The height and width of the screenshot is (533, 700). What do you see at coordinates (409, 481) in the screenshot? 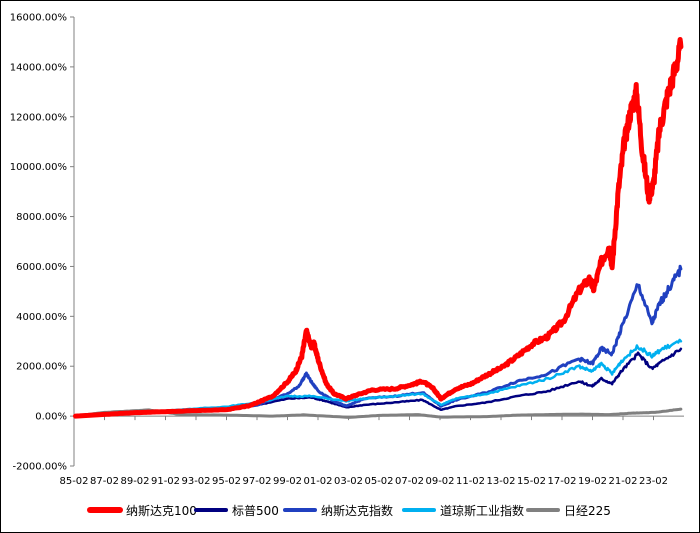
I see `x-tick-label: 07-02` at bounding box center [409, 481].